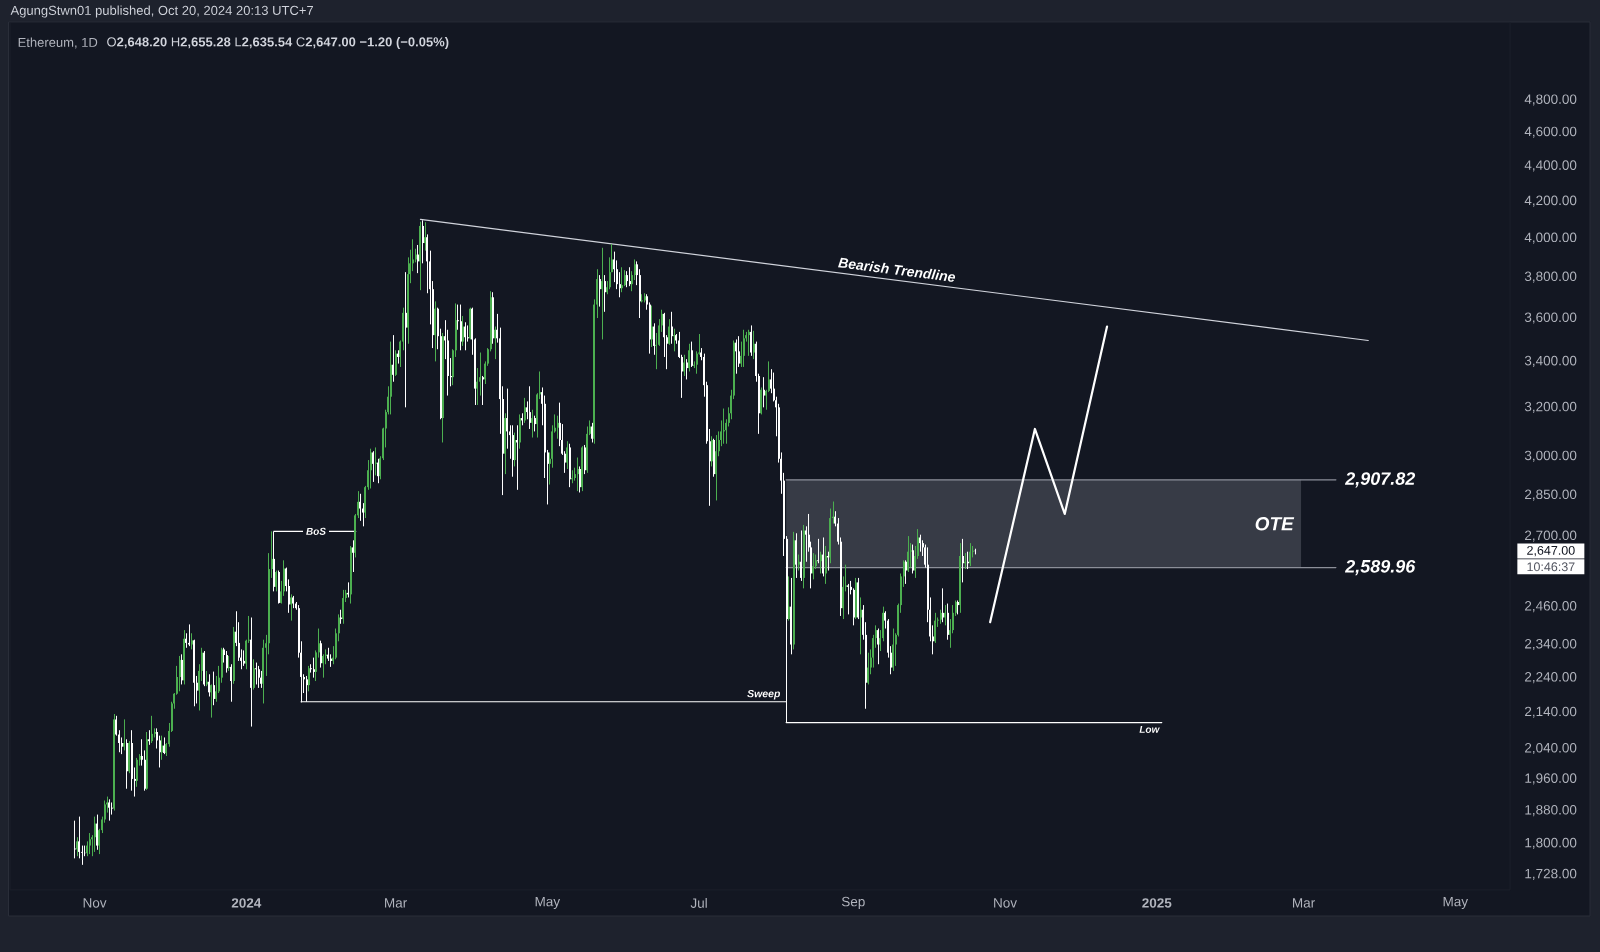  I want to click on y-tick-label: 3,600.00, so click(1550, 318).